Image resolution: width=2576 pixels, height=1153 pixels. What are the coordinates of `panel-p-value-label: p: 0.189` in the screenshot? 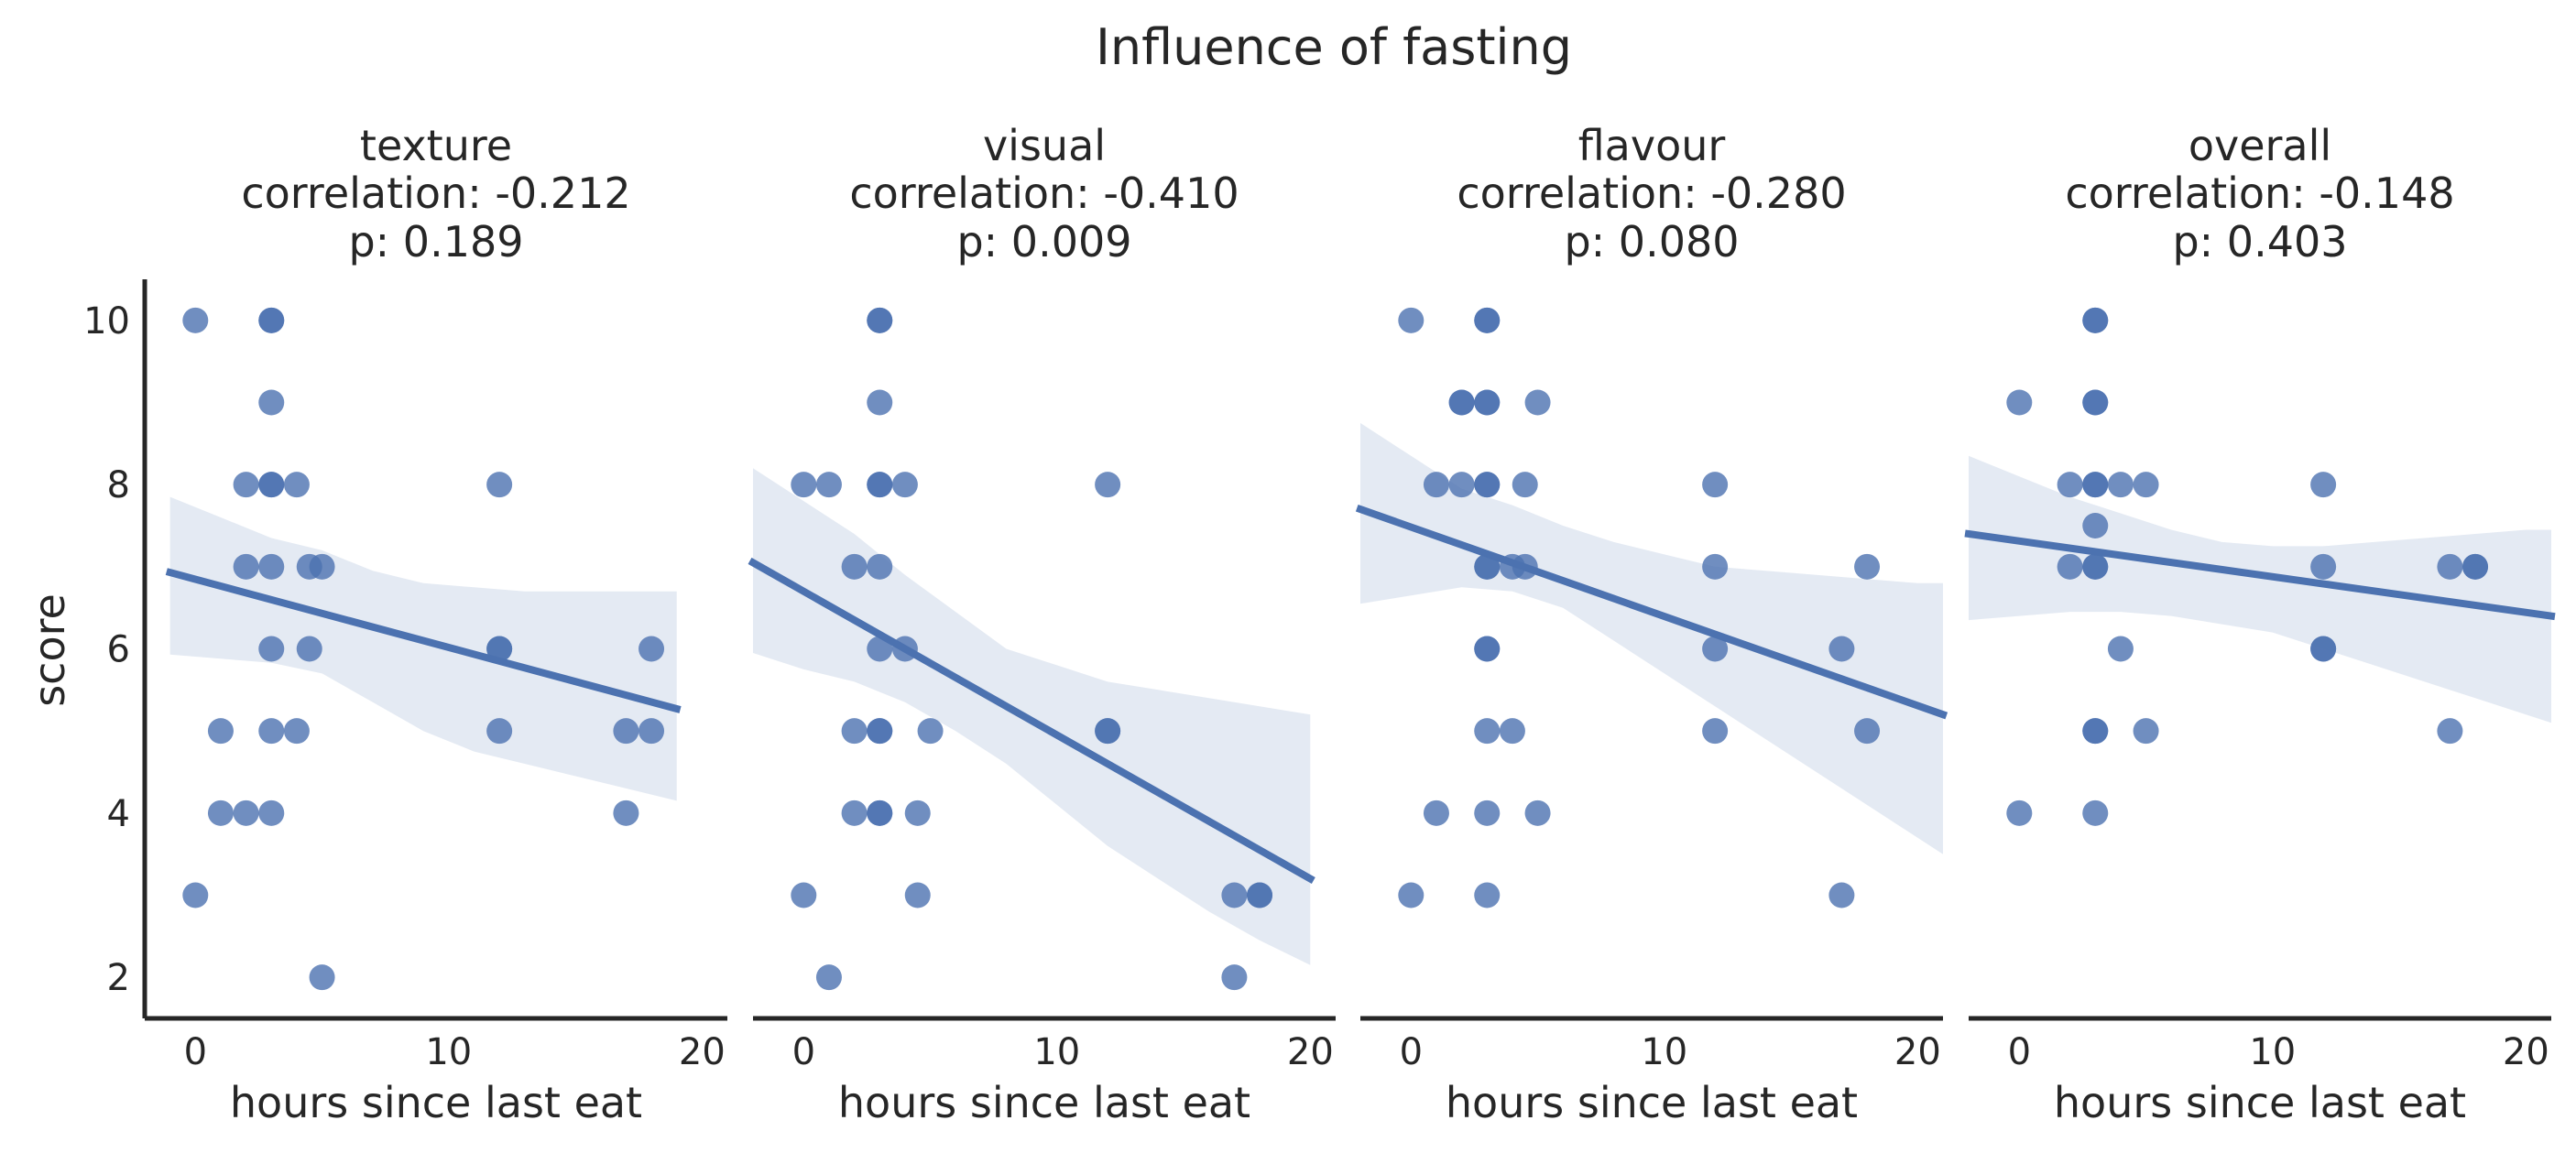 It's located at (436, 241).